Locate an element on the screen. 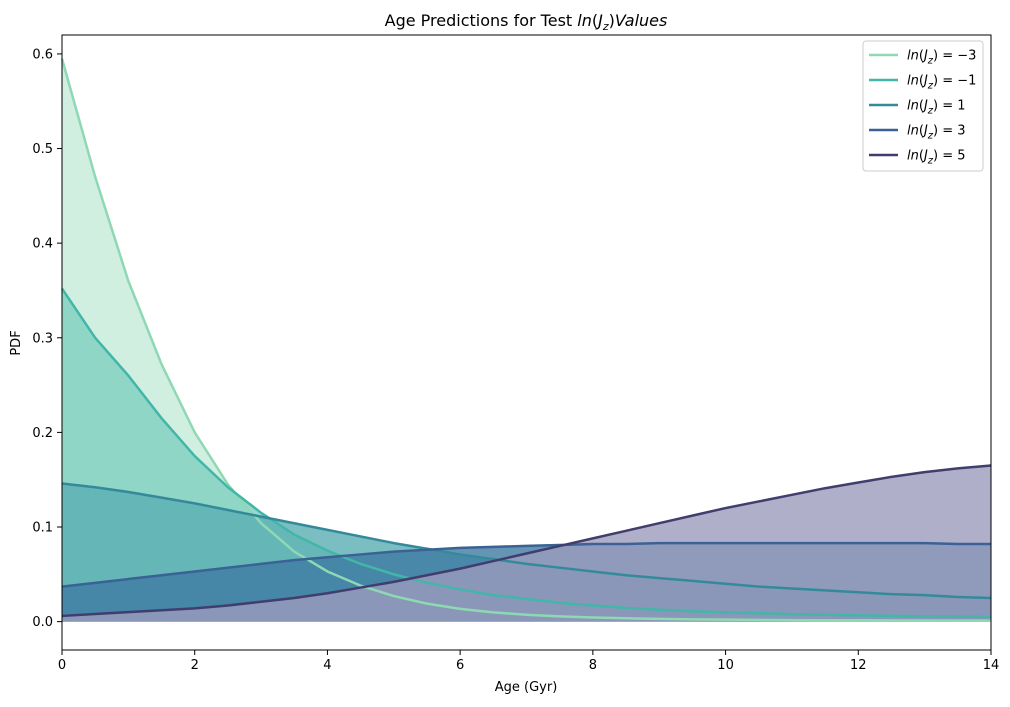  x-tick-label: 14 is located at coordinates (991, 665).